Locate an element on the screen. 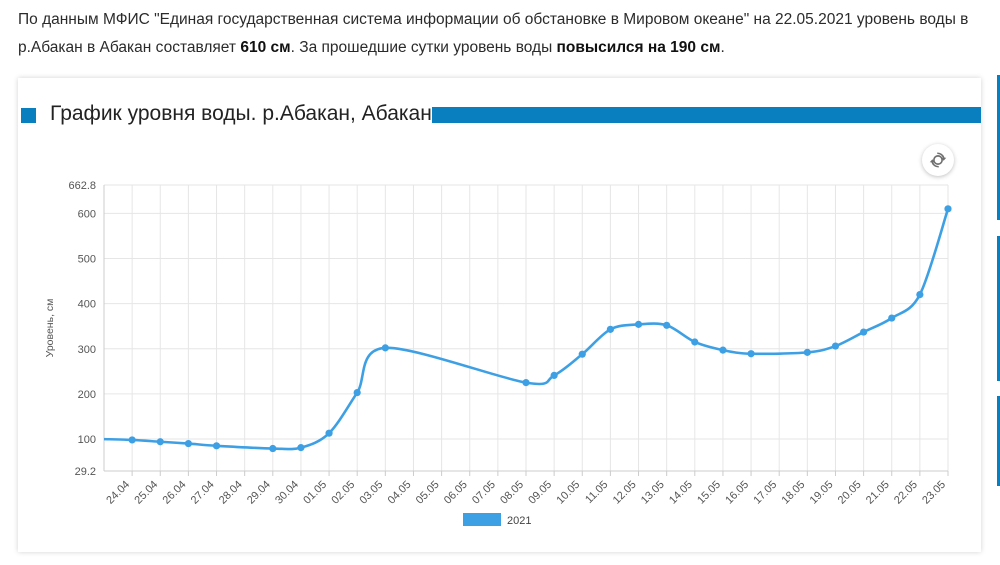  header-square-marker is located at coordinates (28, 115).